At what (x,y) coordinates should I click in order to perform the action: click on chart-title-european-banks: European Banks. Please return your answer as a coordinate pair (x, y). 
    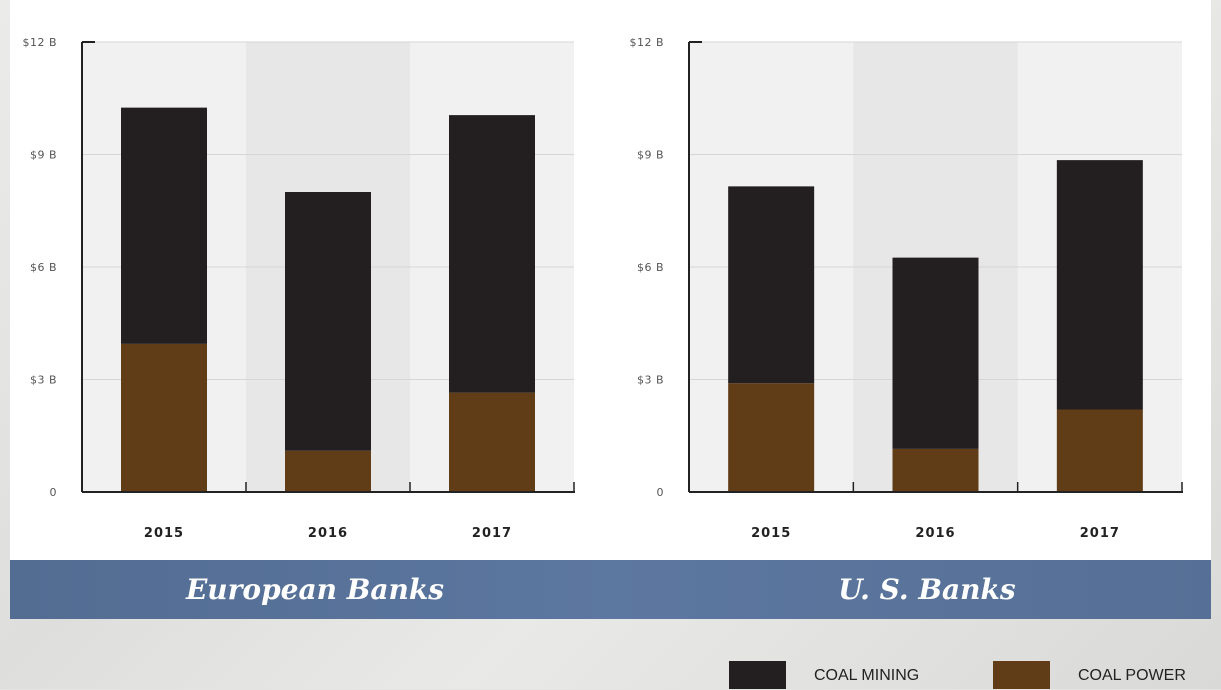
    Looking at the image, I should click on (315, 589).